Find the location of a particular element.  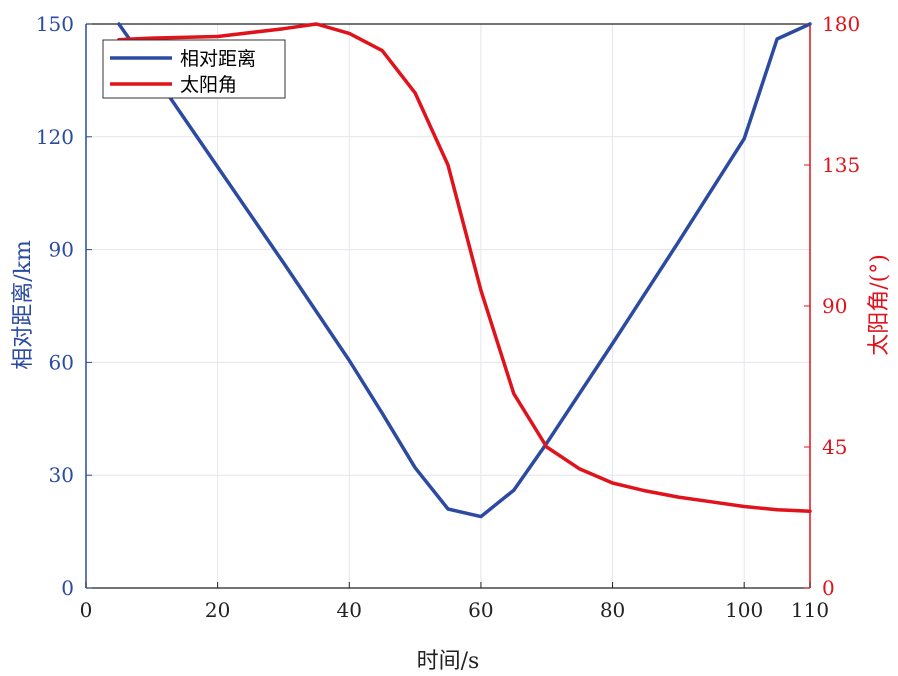

x-axis-label: 时间/s is located at coordinates (448, 661).